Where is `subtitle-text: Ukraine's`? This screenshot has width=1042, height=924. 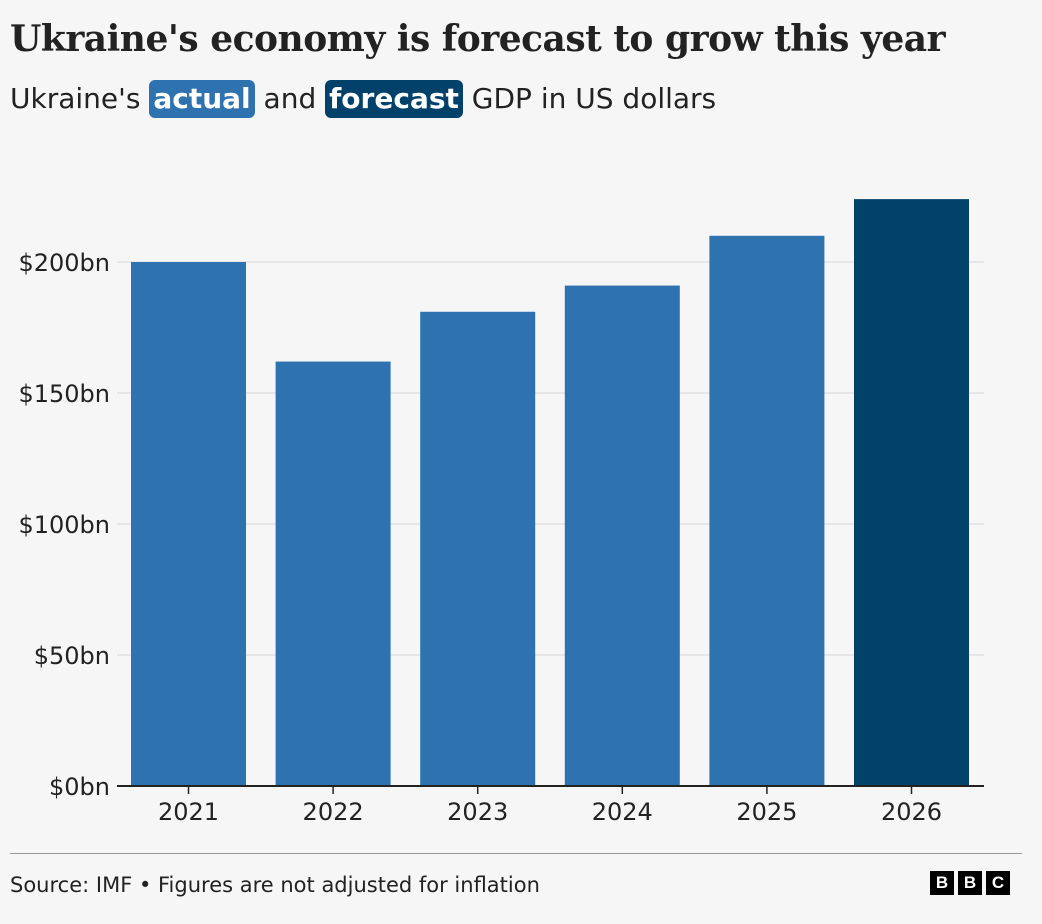 subtitle-text: Ukraine's is located at coordinates (80, 98).